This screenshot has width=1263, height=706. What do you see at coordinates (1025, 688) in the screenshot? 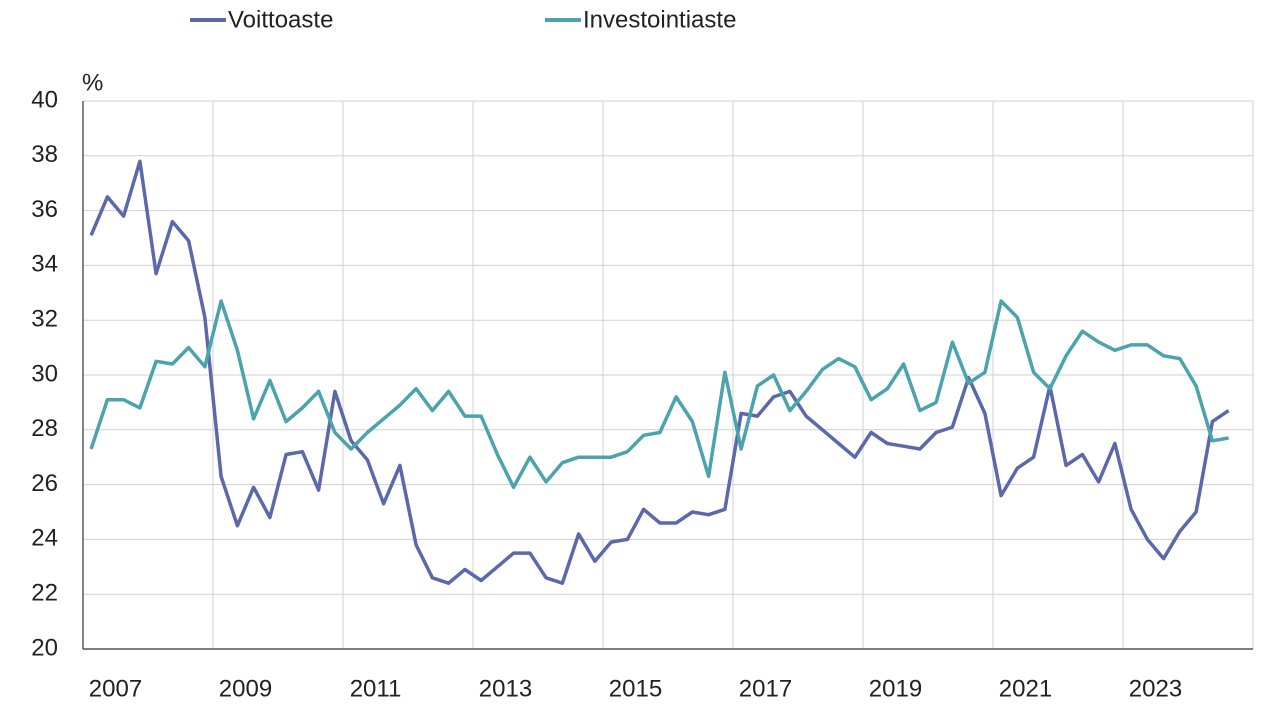
I see `x-tick-label: 2021` at bounding box center [1025, 688].